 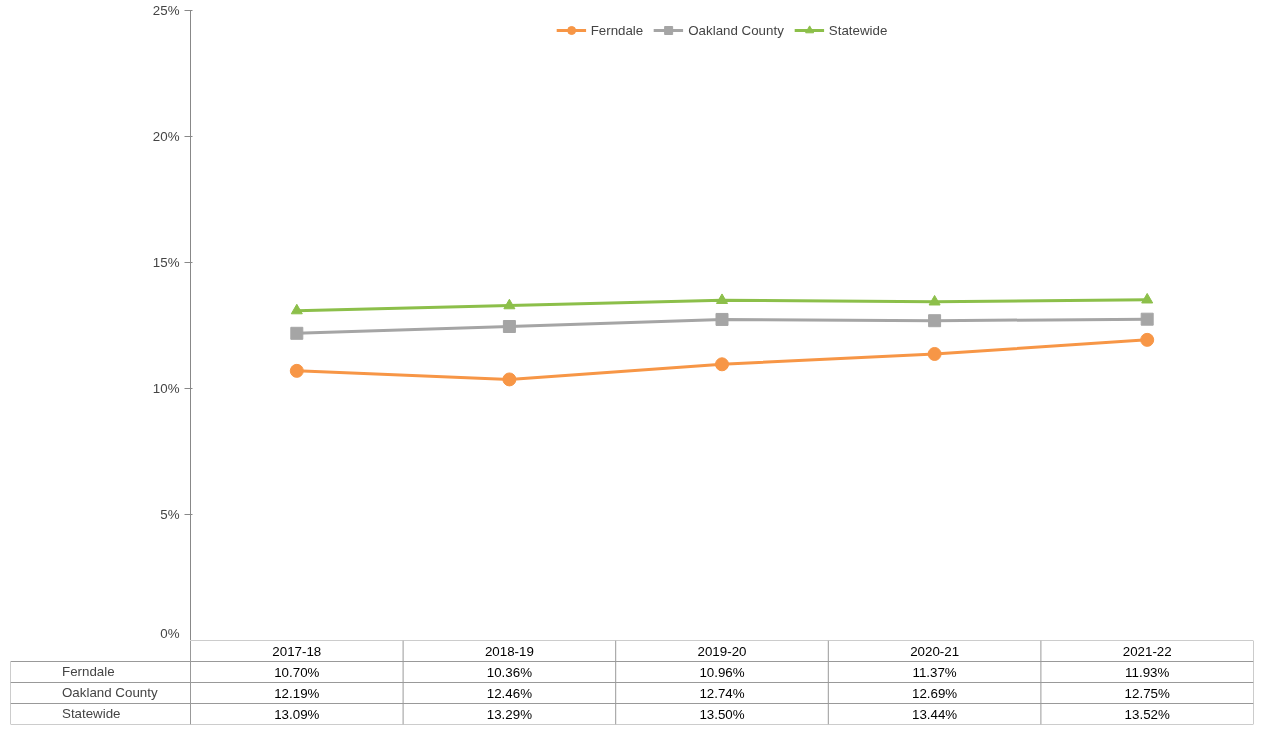 What do you see at coordinates (934, 672) in the screenshot?
I see `data-label: 11.37%` at bounding box center [934, 672].